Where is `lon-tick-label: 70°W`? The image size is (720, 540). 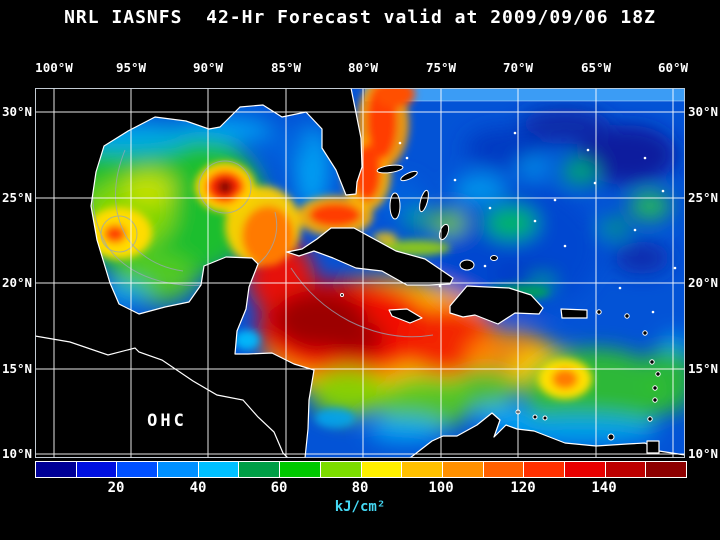 lon-tick-label: 70°W is located at coordinates (518, 67).